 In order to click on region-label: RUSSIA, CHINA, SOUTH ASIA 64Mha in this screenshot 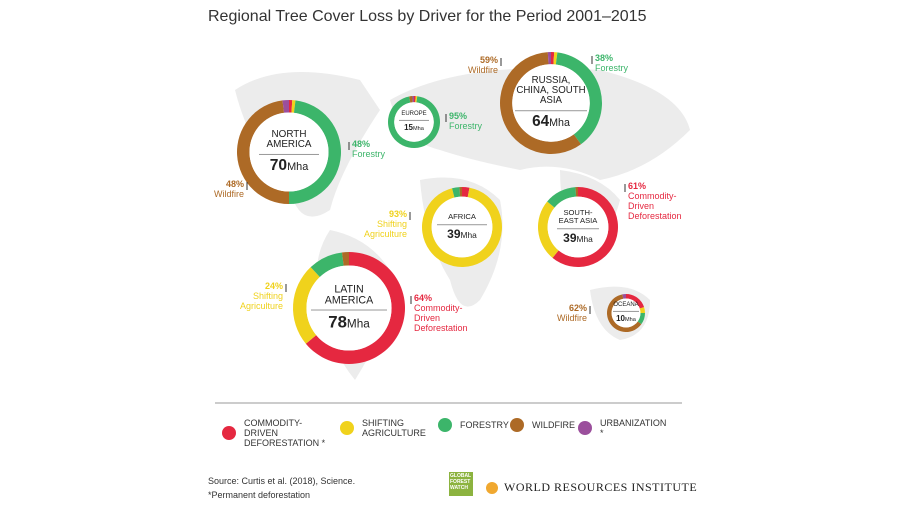, I will do `click(551, 103)`.